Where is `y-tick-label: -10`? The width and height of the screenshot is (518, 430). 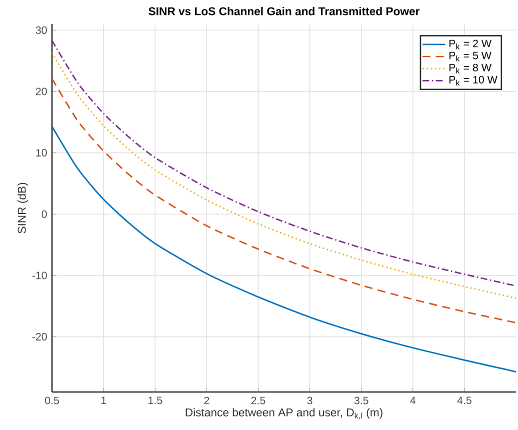 y-tick-label: -10 is located at coordinates (39, 276).